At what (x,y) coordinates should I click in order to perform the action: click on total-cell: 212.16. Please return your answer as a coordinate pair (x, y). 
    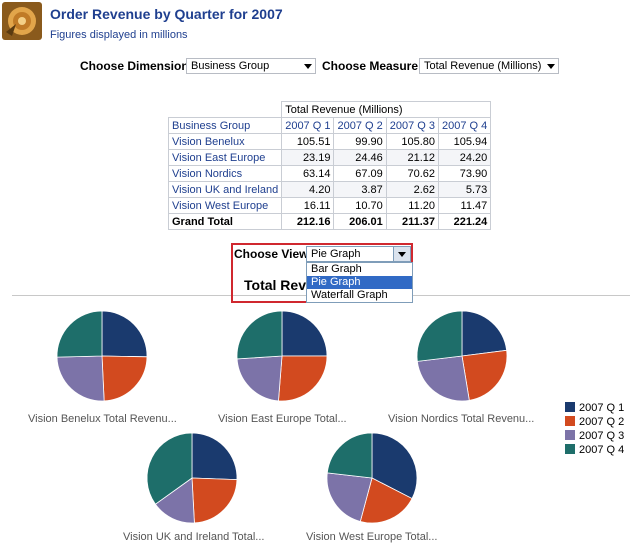
    Looking at the image, I should click on (308, 221).